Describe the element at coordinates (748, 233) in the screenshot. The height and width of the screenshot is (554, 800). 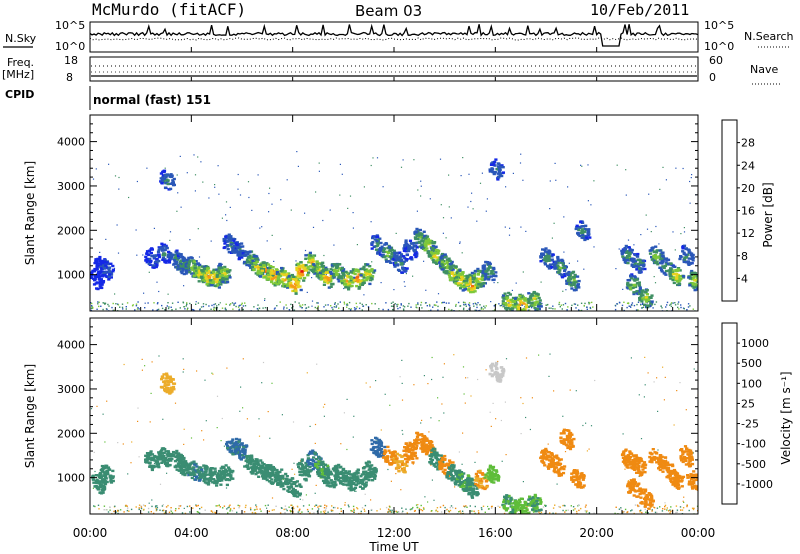
I see `colorbar-tick-label: 12` at that location.